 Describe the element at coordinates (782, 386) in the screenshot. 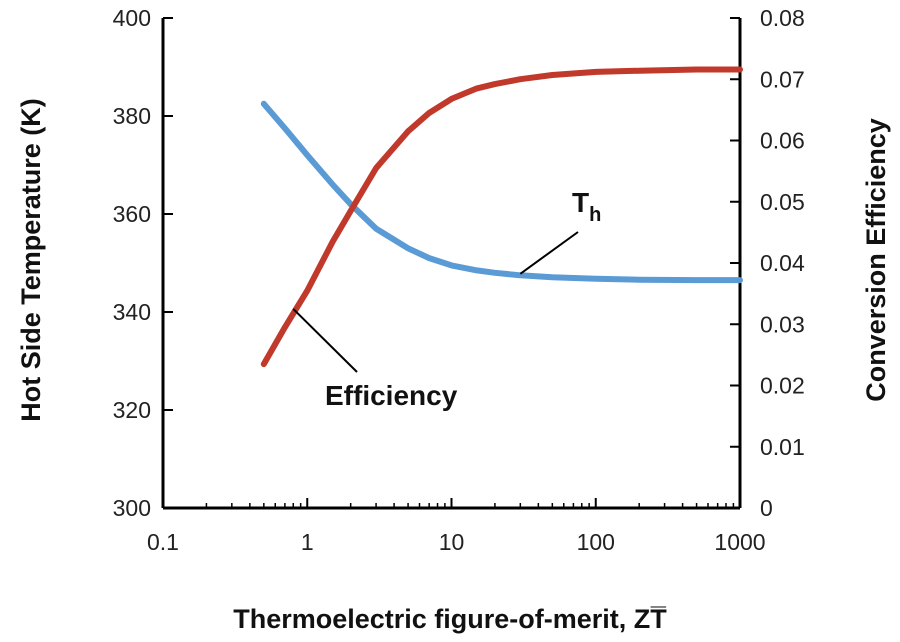

I see `right-tick-label: 0.02` at that location.